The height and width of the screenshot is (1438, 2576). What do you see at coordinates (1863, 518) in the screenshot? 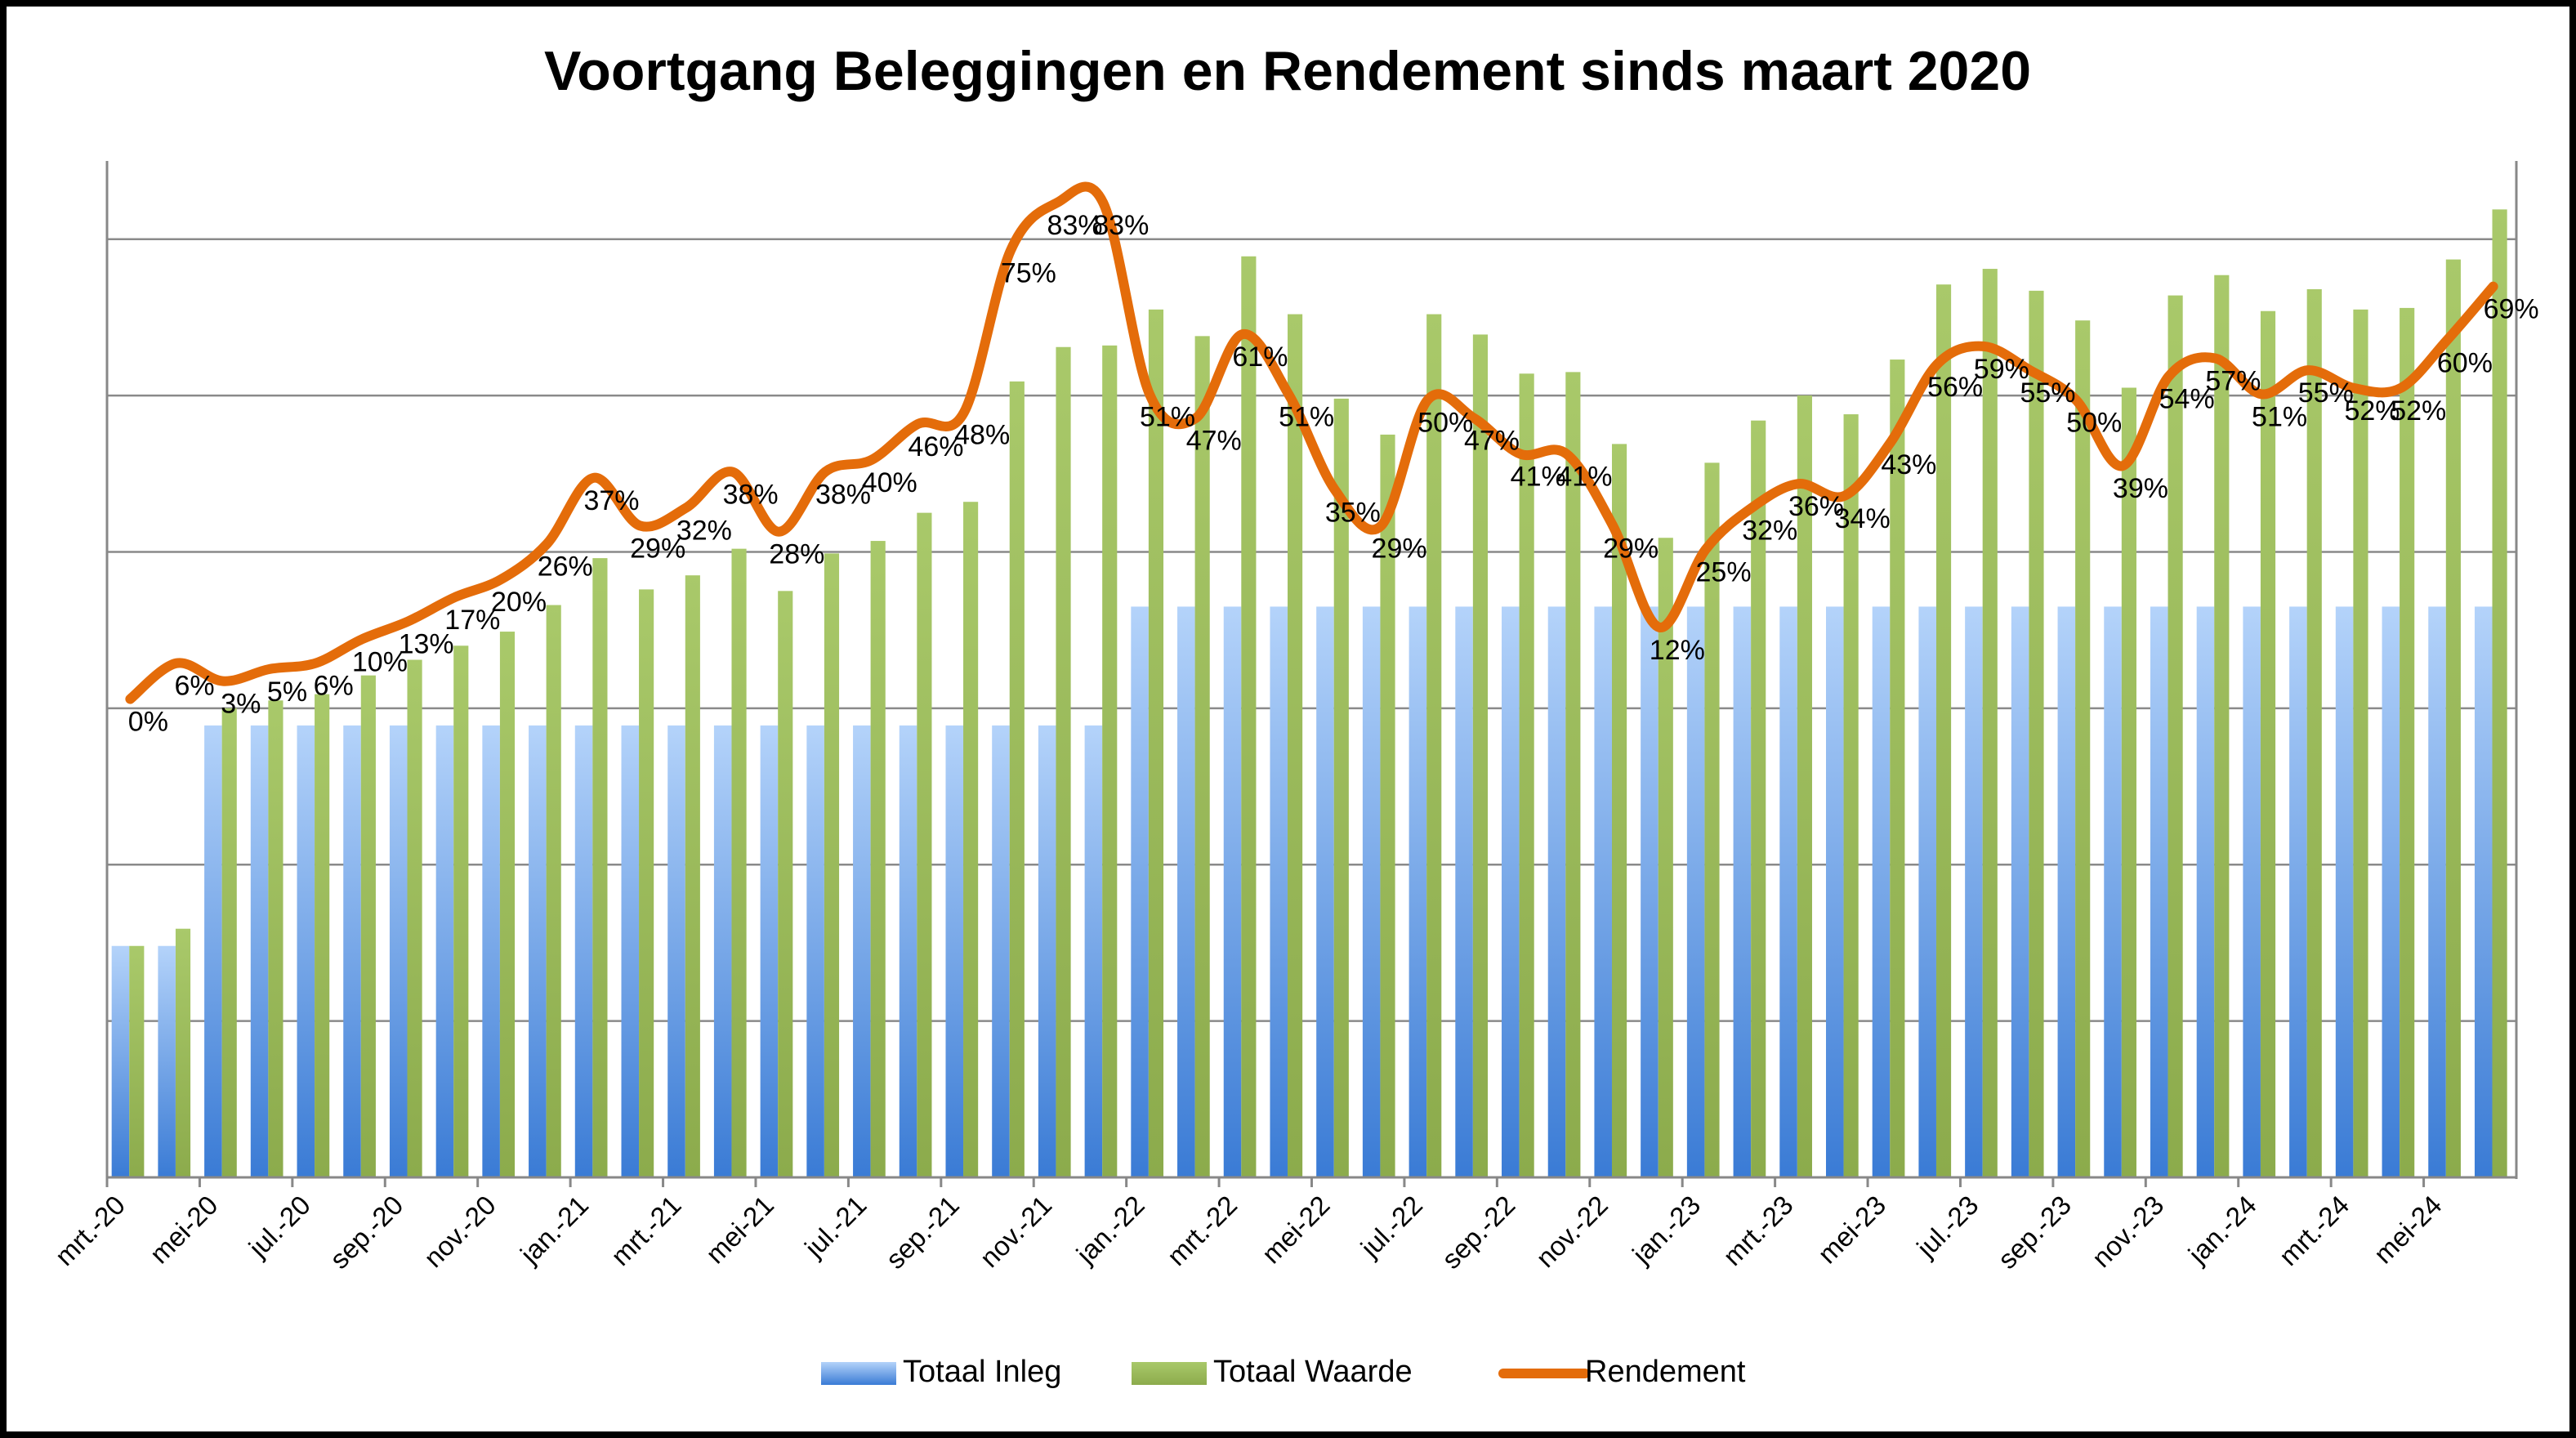
I see `data-label: 34%` at bounding box center [1863, 518].